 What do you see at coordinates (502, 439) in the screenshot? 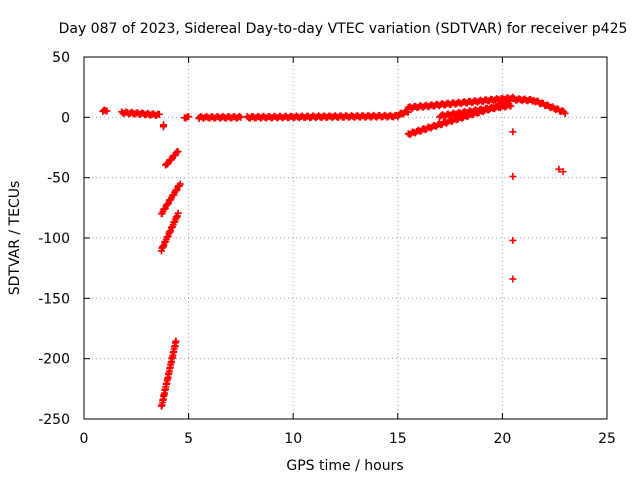
I see `x-tick-label: 20` at bounding box center [502, 439].